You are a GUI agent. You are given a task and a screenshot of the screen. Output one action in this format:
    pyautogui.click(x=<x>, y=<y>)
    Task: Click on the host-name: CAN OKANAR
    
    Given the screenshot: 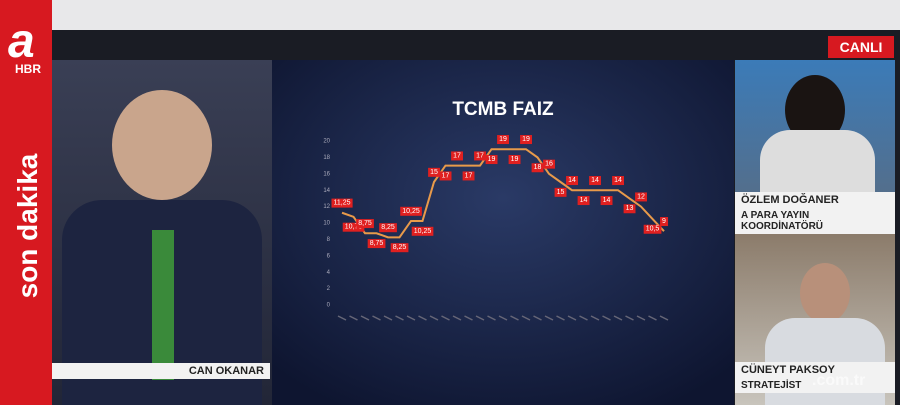 What is the action you would take?
    pyautogui.click(x=161, y=371)
    